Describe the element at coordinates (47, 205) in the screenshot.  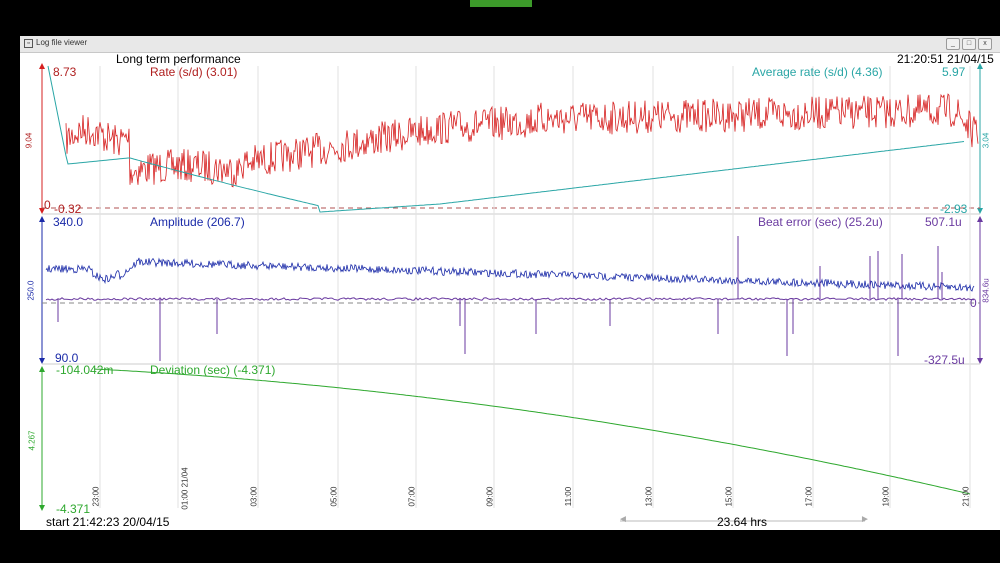
I see `rate-zero-marker: 0` at that location.